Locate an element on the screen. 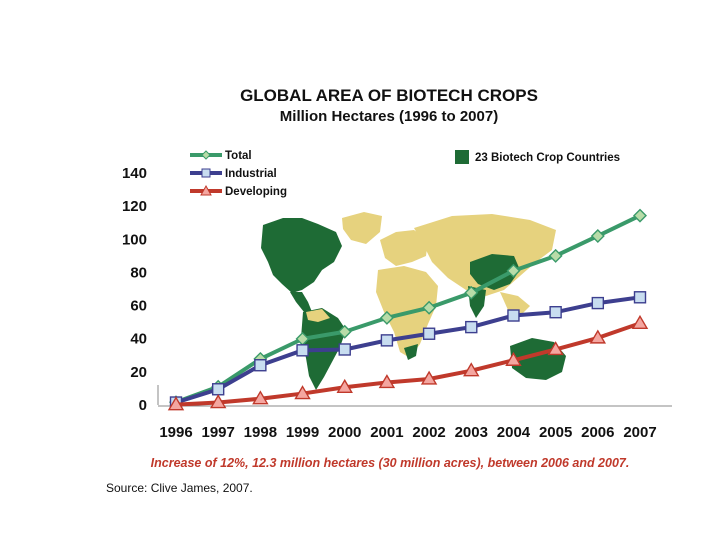  map-southeast-asia is located at coordinates (515, 304).